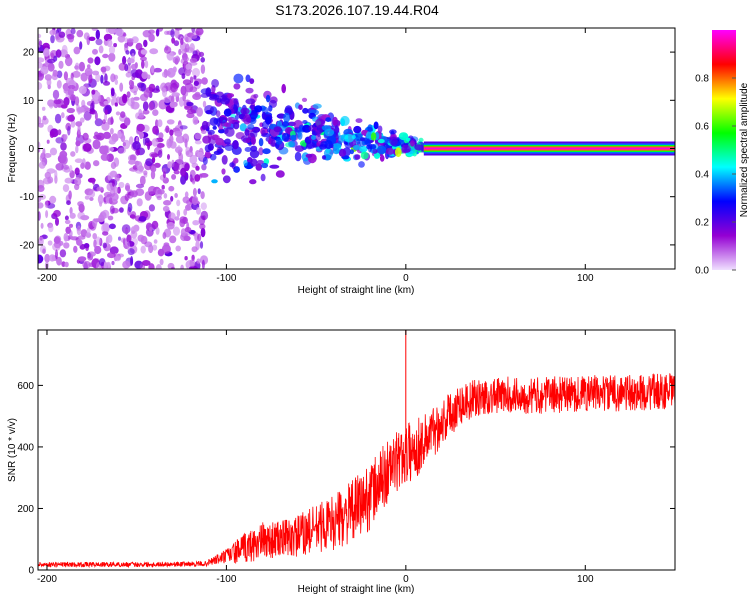 Image resolution: width=750 pixels, height=600 pixels. I want to click on x-tick-label: 100, so click(585, 579).